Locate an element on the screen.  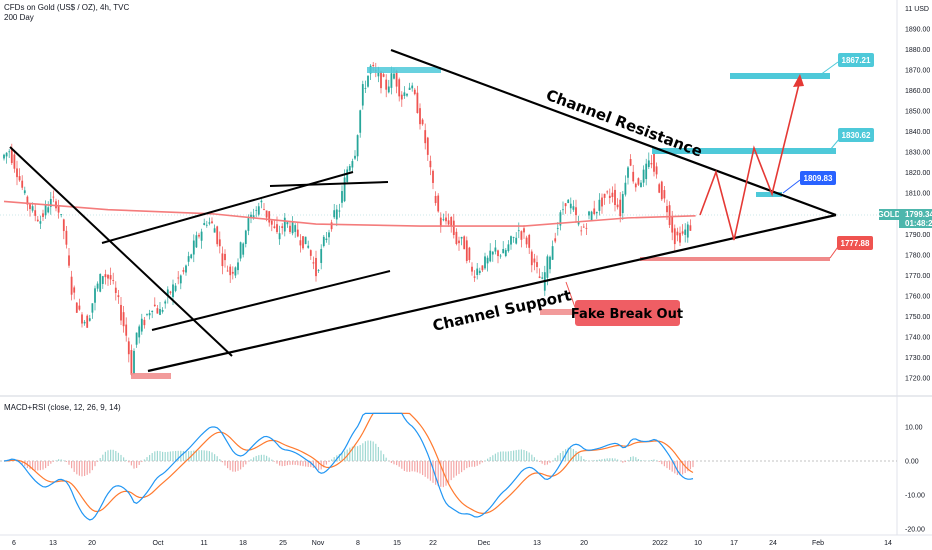
moving-average-line is located at coordinates (349, 213).